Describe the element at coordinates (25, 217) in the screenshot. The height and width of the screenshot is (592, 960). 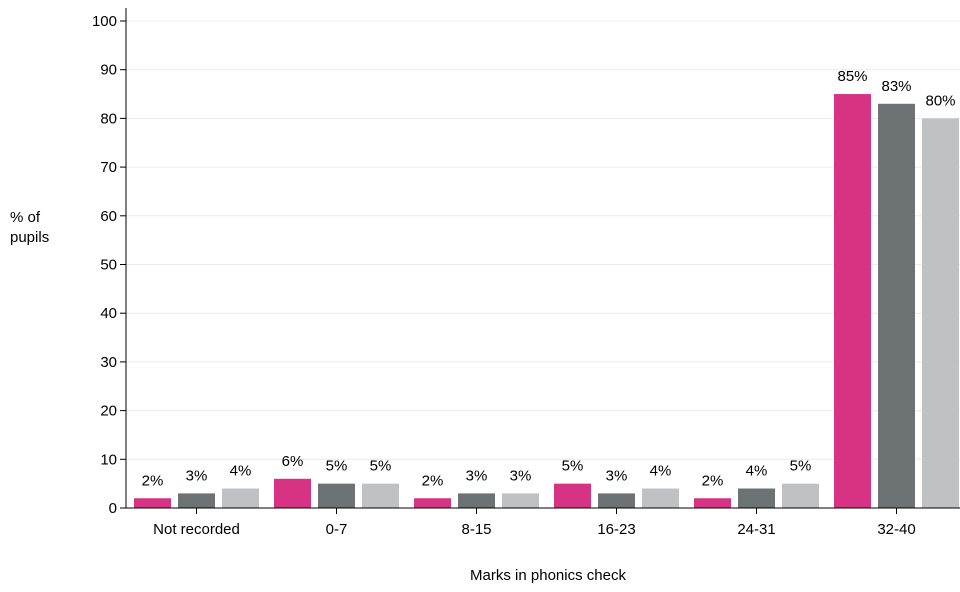
I see `y-axis-label-line-1: % of` at that location.